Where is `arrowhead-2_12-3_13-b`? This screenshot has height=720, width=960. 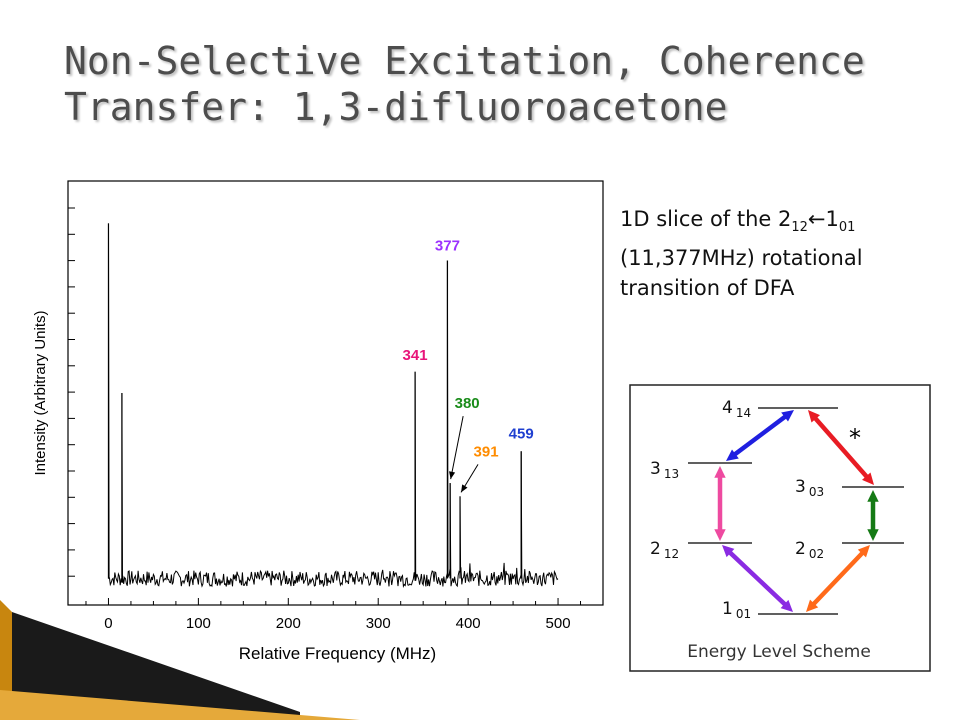 arrowhead-2_12-3_13-b is located at coordinates (720, 472).